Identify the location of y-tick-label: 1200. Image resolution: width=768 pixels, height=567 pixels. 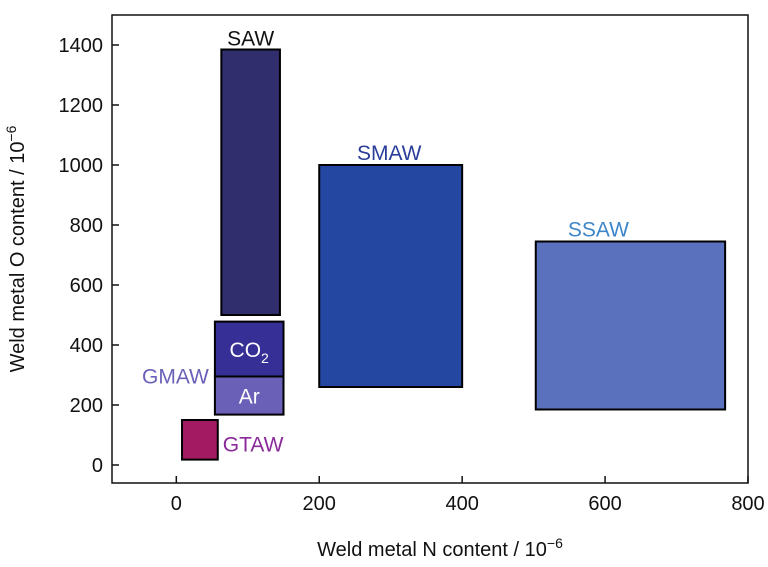
(81, 106).